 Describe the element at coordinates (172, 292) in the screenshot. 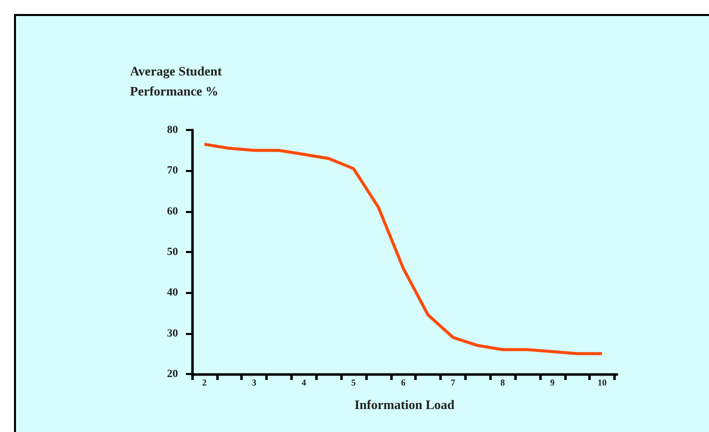

I see `y-tick-label: 40` at that location.